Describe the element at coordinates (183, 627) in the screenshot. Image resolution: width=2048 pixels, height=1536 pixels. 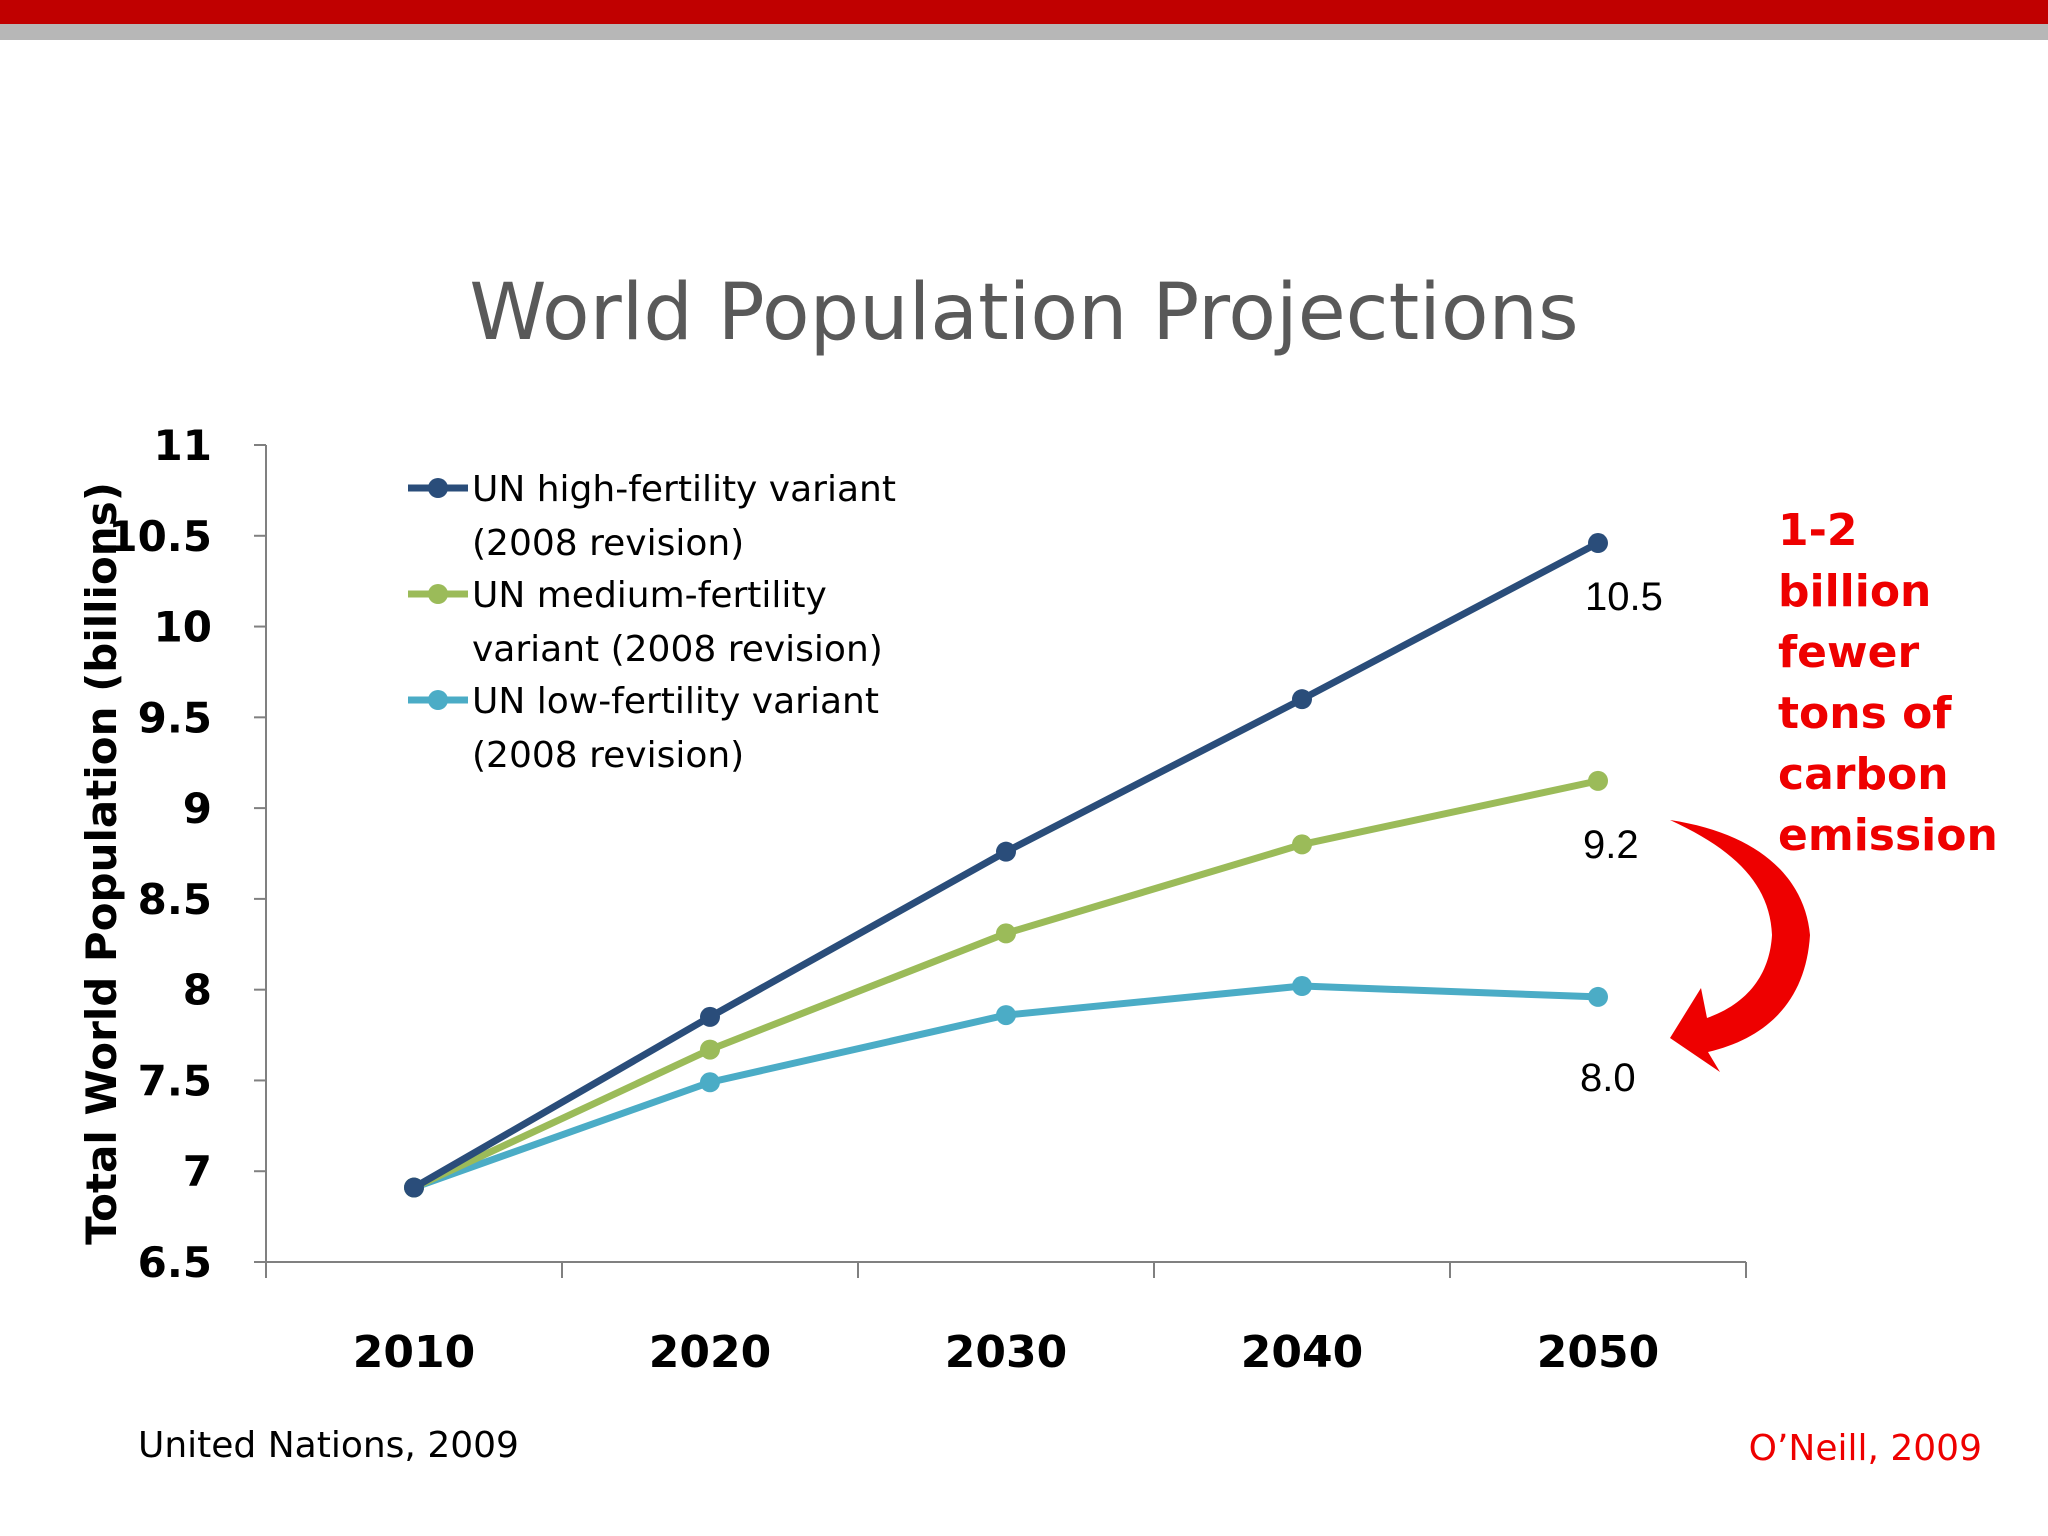
I see `y-tick-label: 10` at that location.